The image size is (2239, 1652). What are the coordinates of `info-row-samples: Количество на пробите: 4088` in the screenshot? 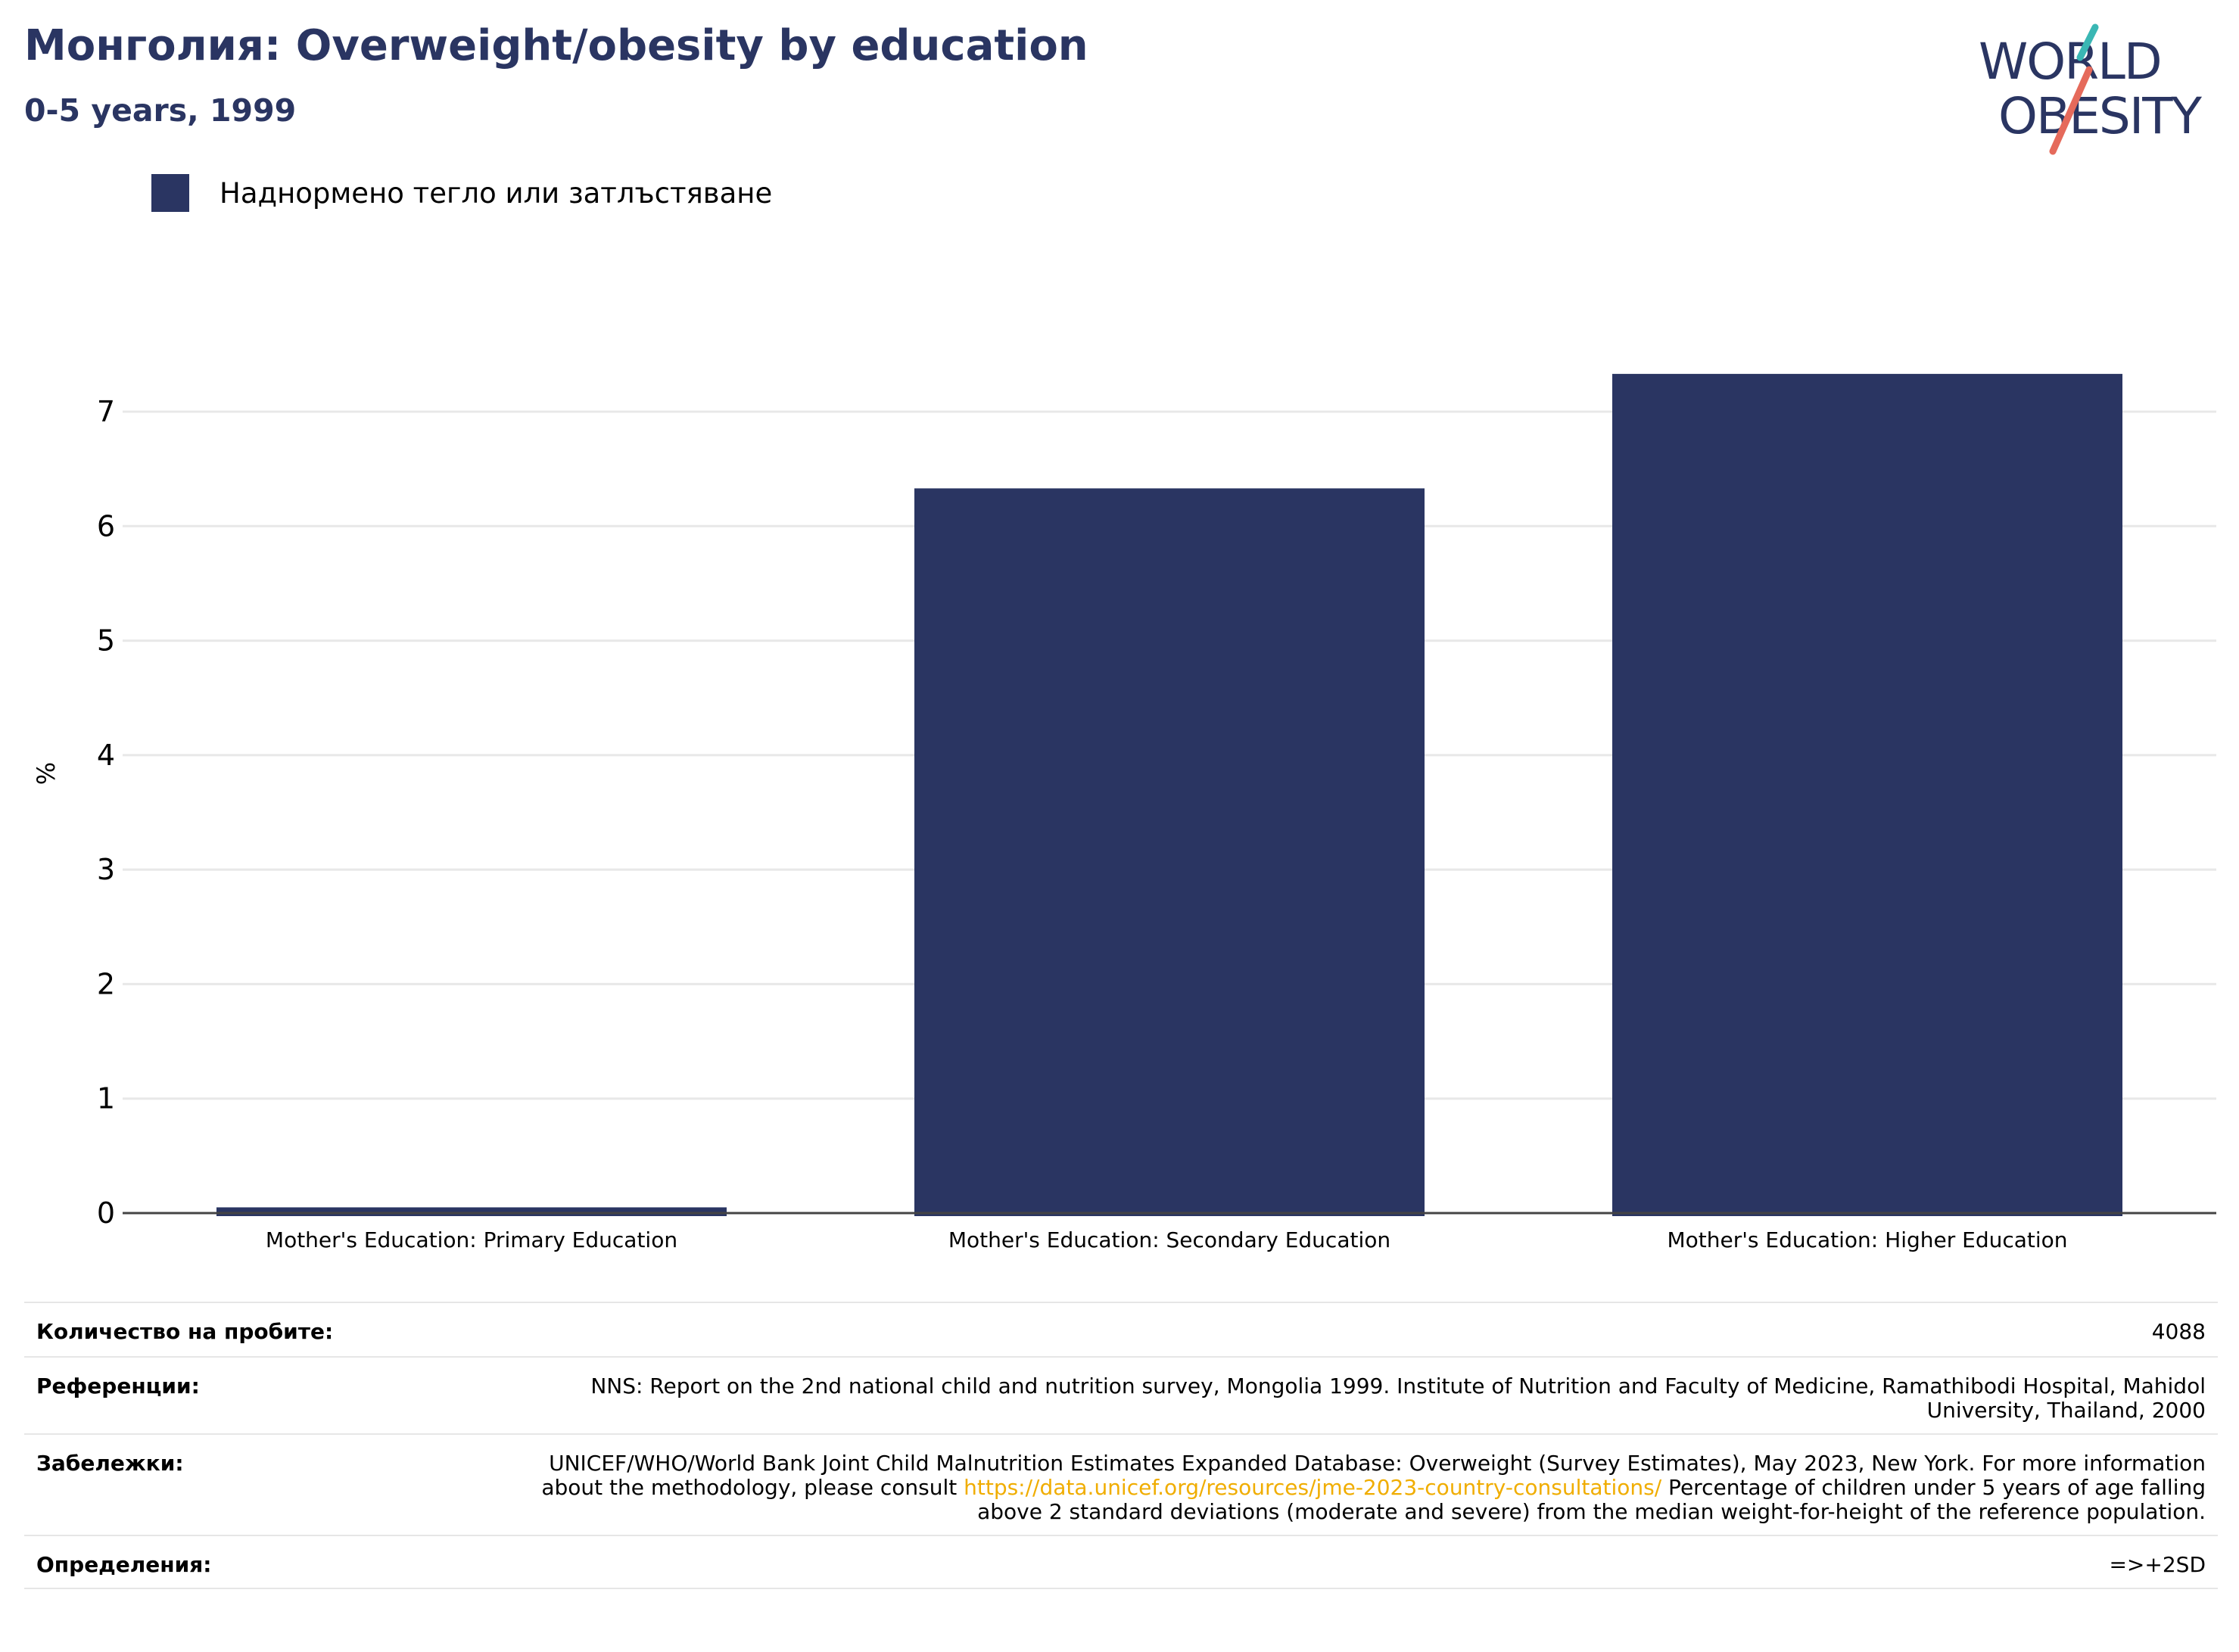 It's located at (1121, 1330).